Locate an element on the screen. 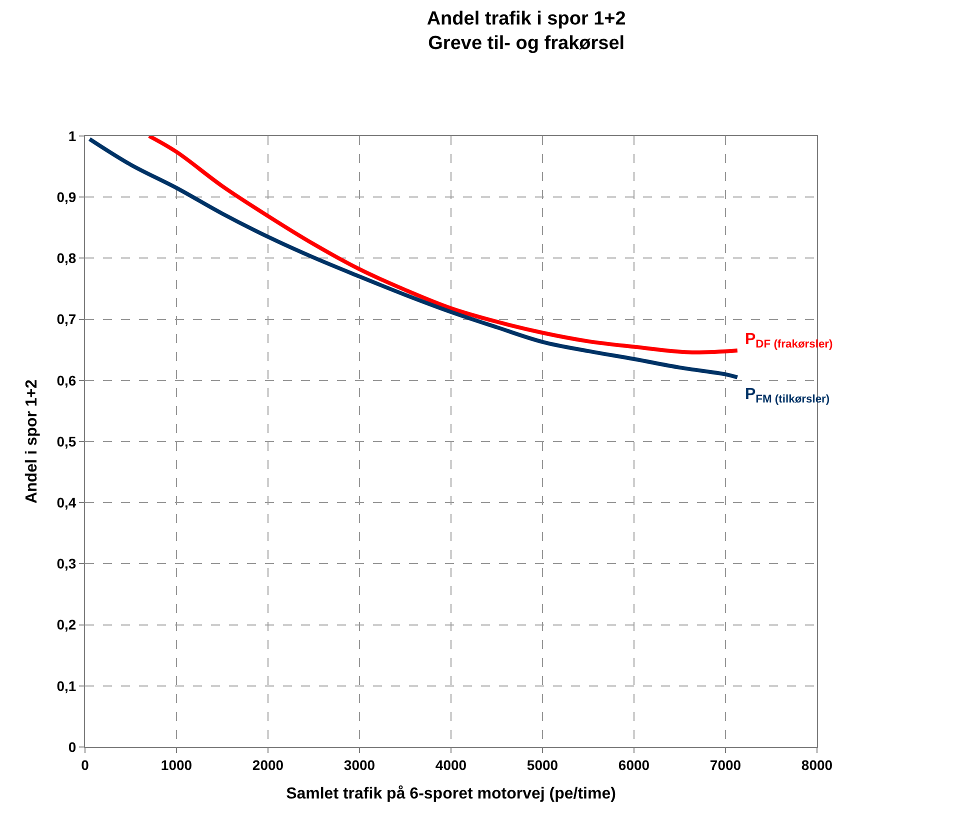 The width and height of the screenshot is (957, 817). series-label: P$_{FM (tilkørsler)}$ is located at coordinates (787, 396).